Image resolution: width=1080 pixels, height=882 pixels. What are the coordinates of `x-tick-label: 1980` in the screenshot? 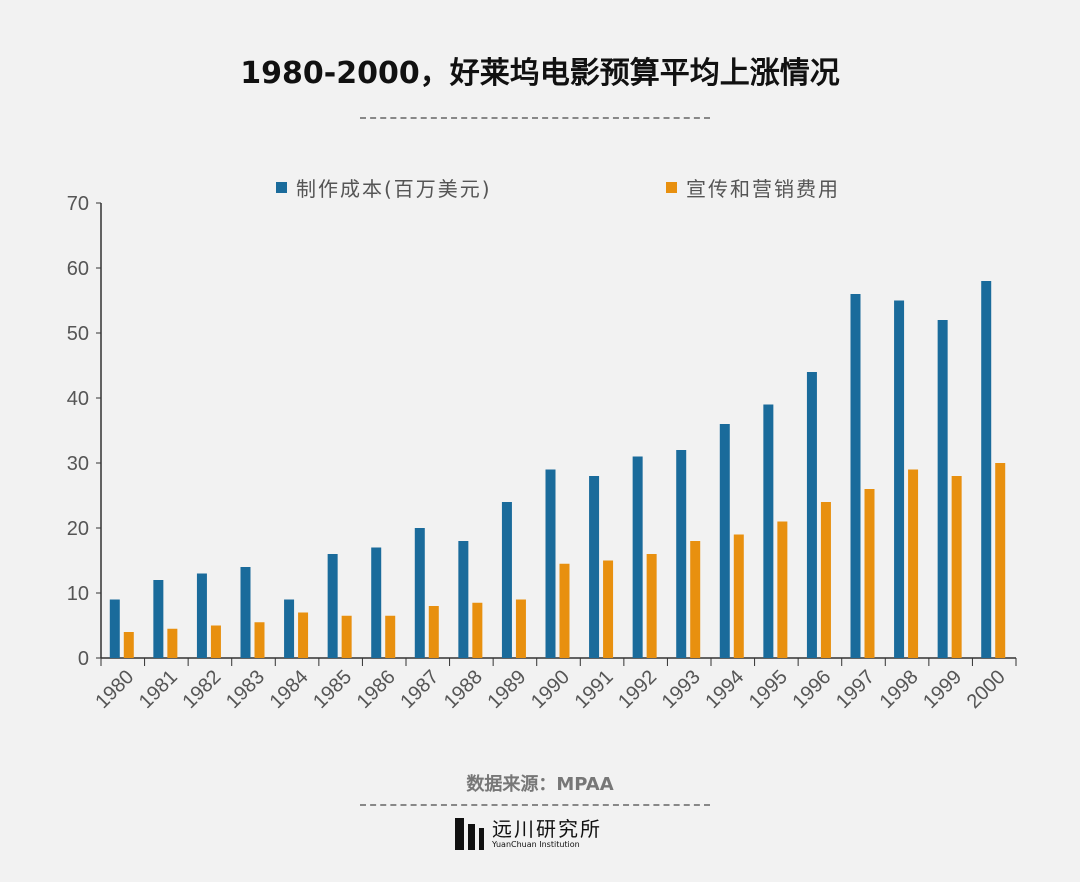 It's located at (114, 689).